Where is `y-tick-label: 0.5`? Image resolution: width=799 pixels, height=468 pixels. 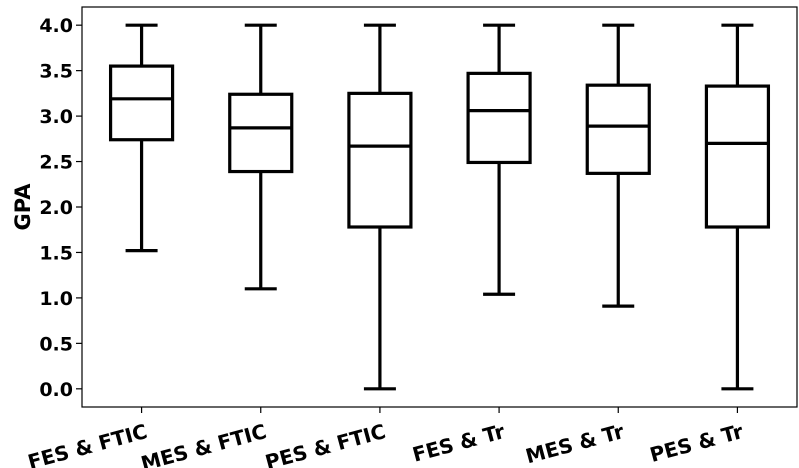 y-tick-label: 0.5 is located at coordinates (56, 344).